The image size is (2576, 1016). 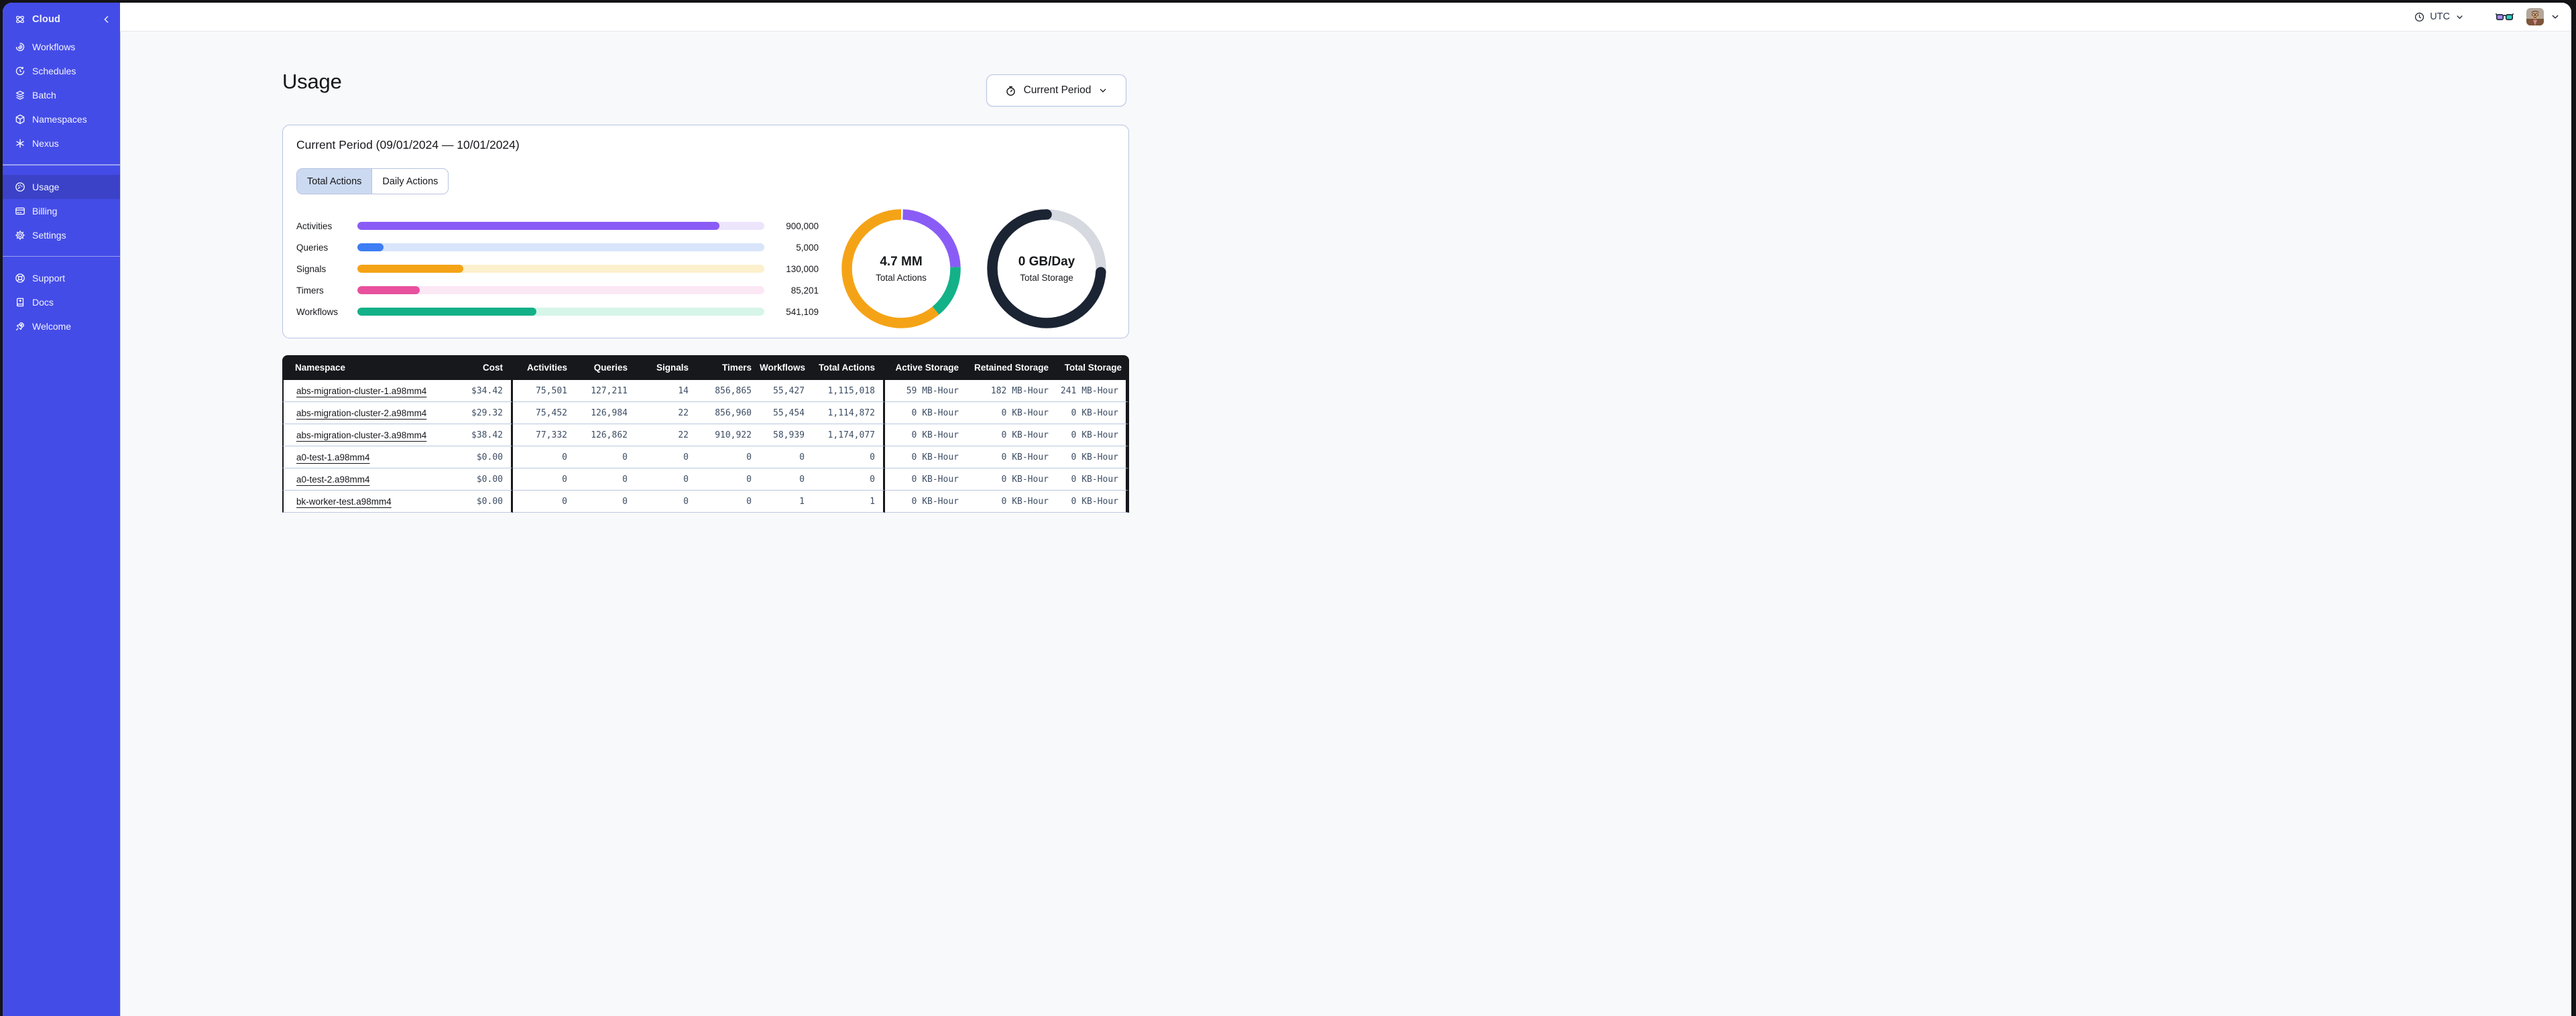 I want to click on namespace-link: abs-migration-cluster-1.a98mm4, so click(x=361, y=390).